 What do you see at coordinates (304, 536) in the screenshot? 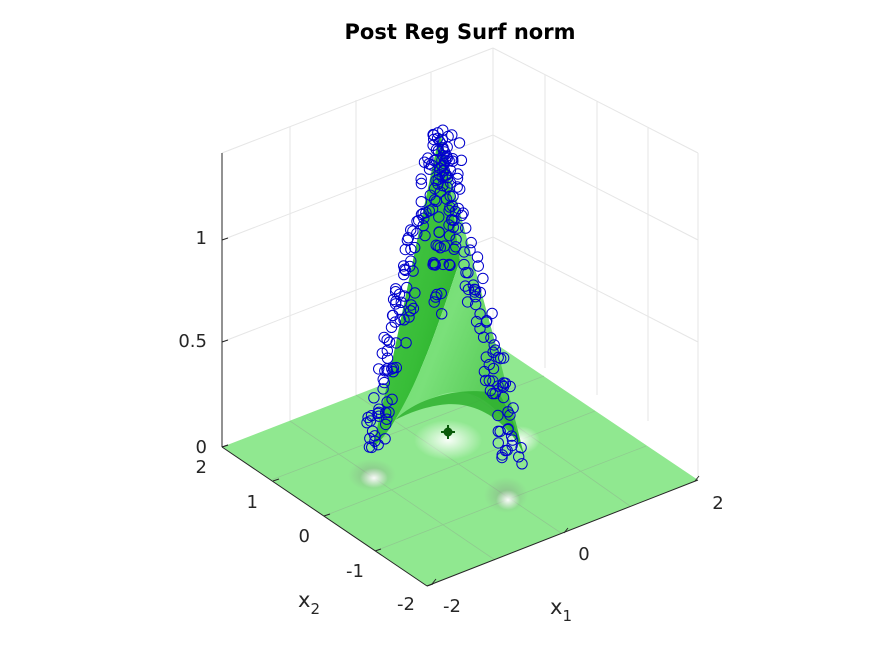
I see `y-tick-label: 0` at bounding box center [304, 536].